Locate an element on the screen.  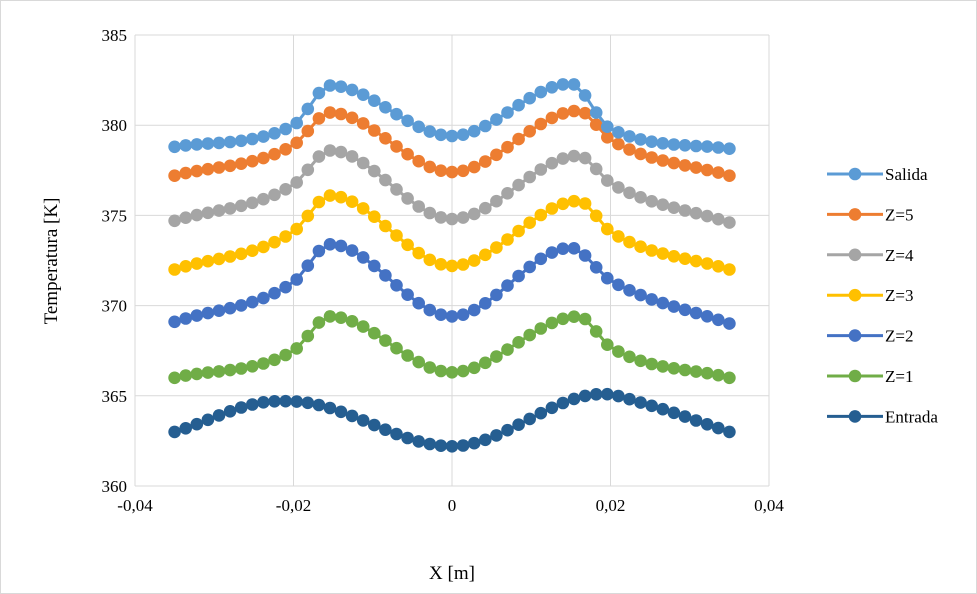
legend-label: Z=5 is located at coordinates (899, 214).